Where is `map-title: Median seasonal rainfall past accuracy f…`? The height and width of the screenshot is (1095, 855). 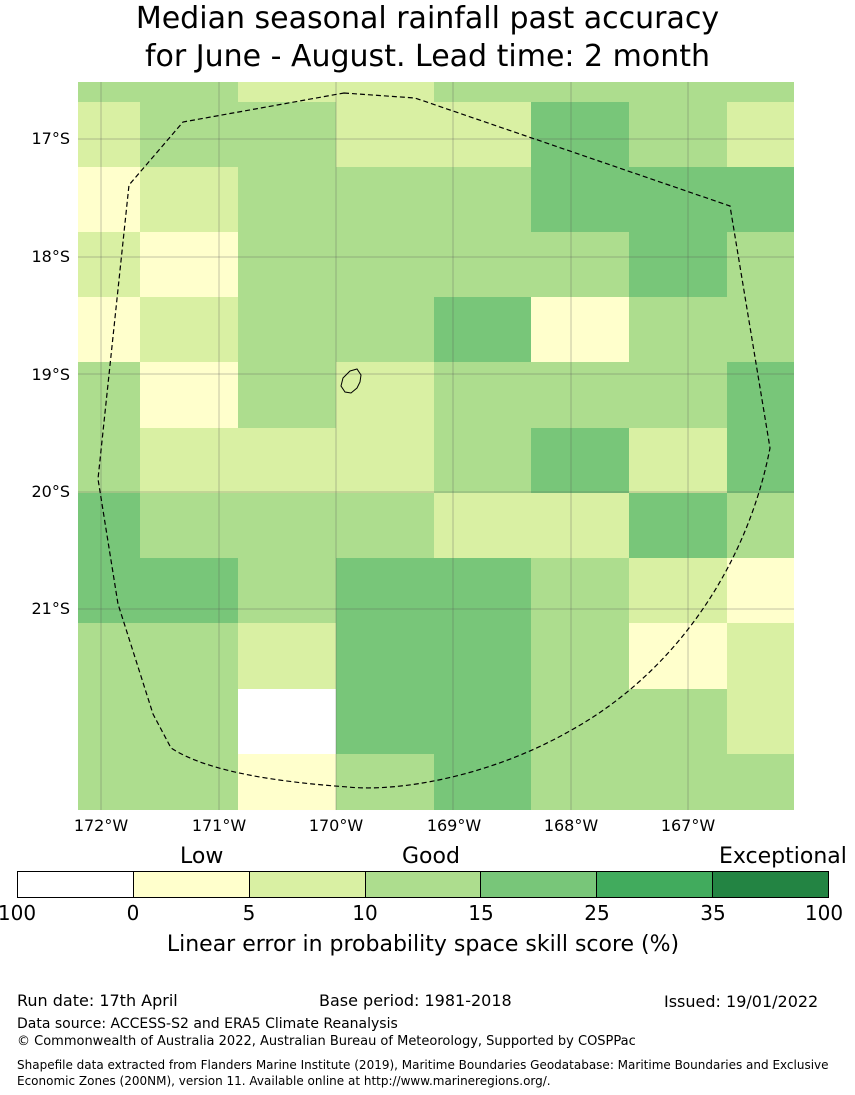 map-title: Median seasonal rainfall past accuracy f… is located at coordinates (427, 38).